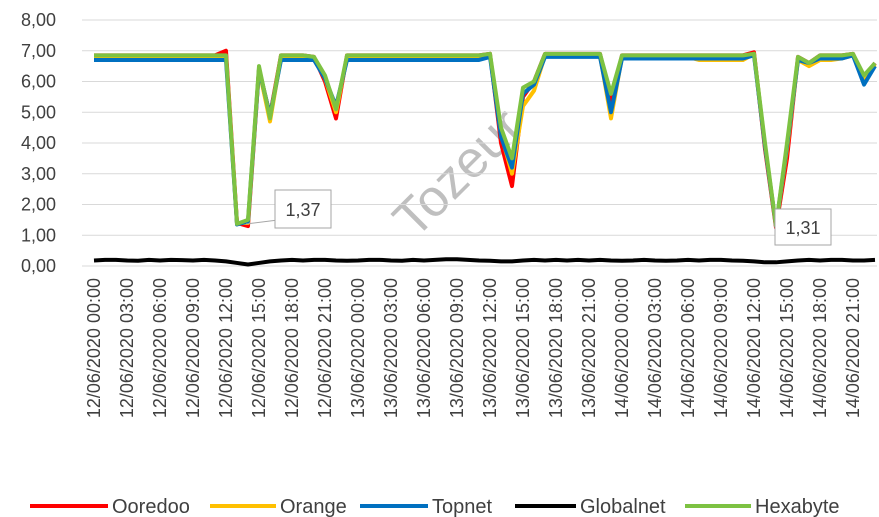 This screenshot has width=879, height=517. I want to click on y-tick-label: 0,00, so click(38, 266).